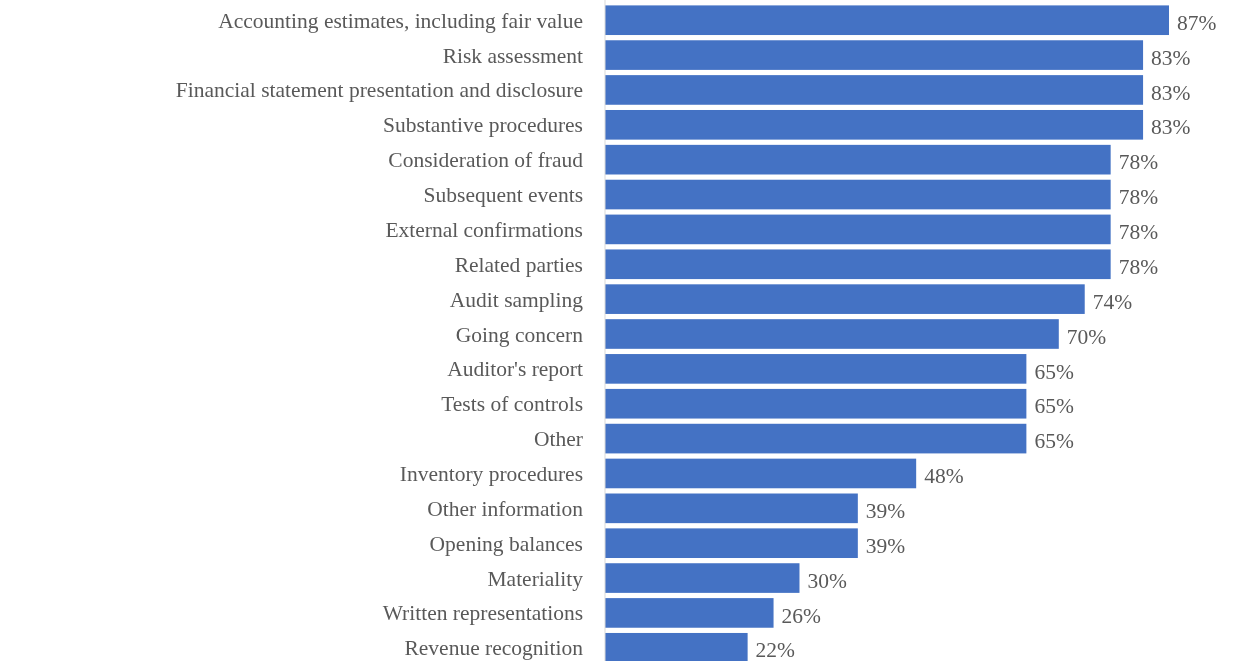 This screenshot has height=661, width=1241. What do you see at coordinates (1197, 22) in the screenshot?
I see `data-label: 87%` at bounding box center [1197, 22].